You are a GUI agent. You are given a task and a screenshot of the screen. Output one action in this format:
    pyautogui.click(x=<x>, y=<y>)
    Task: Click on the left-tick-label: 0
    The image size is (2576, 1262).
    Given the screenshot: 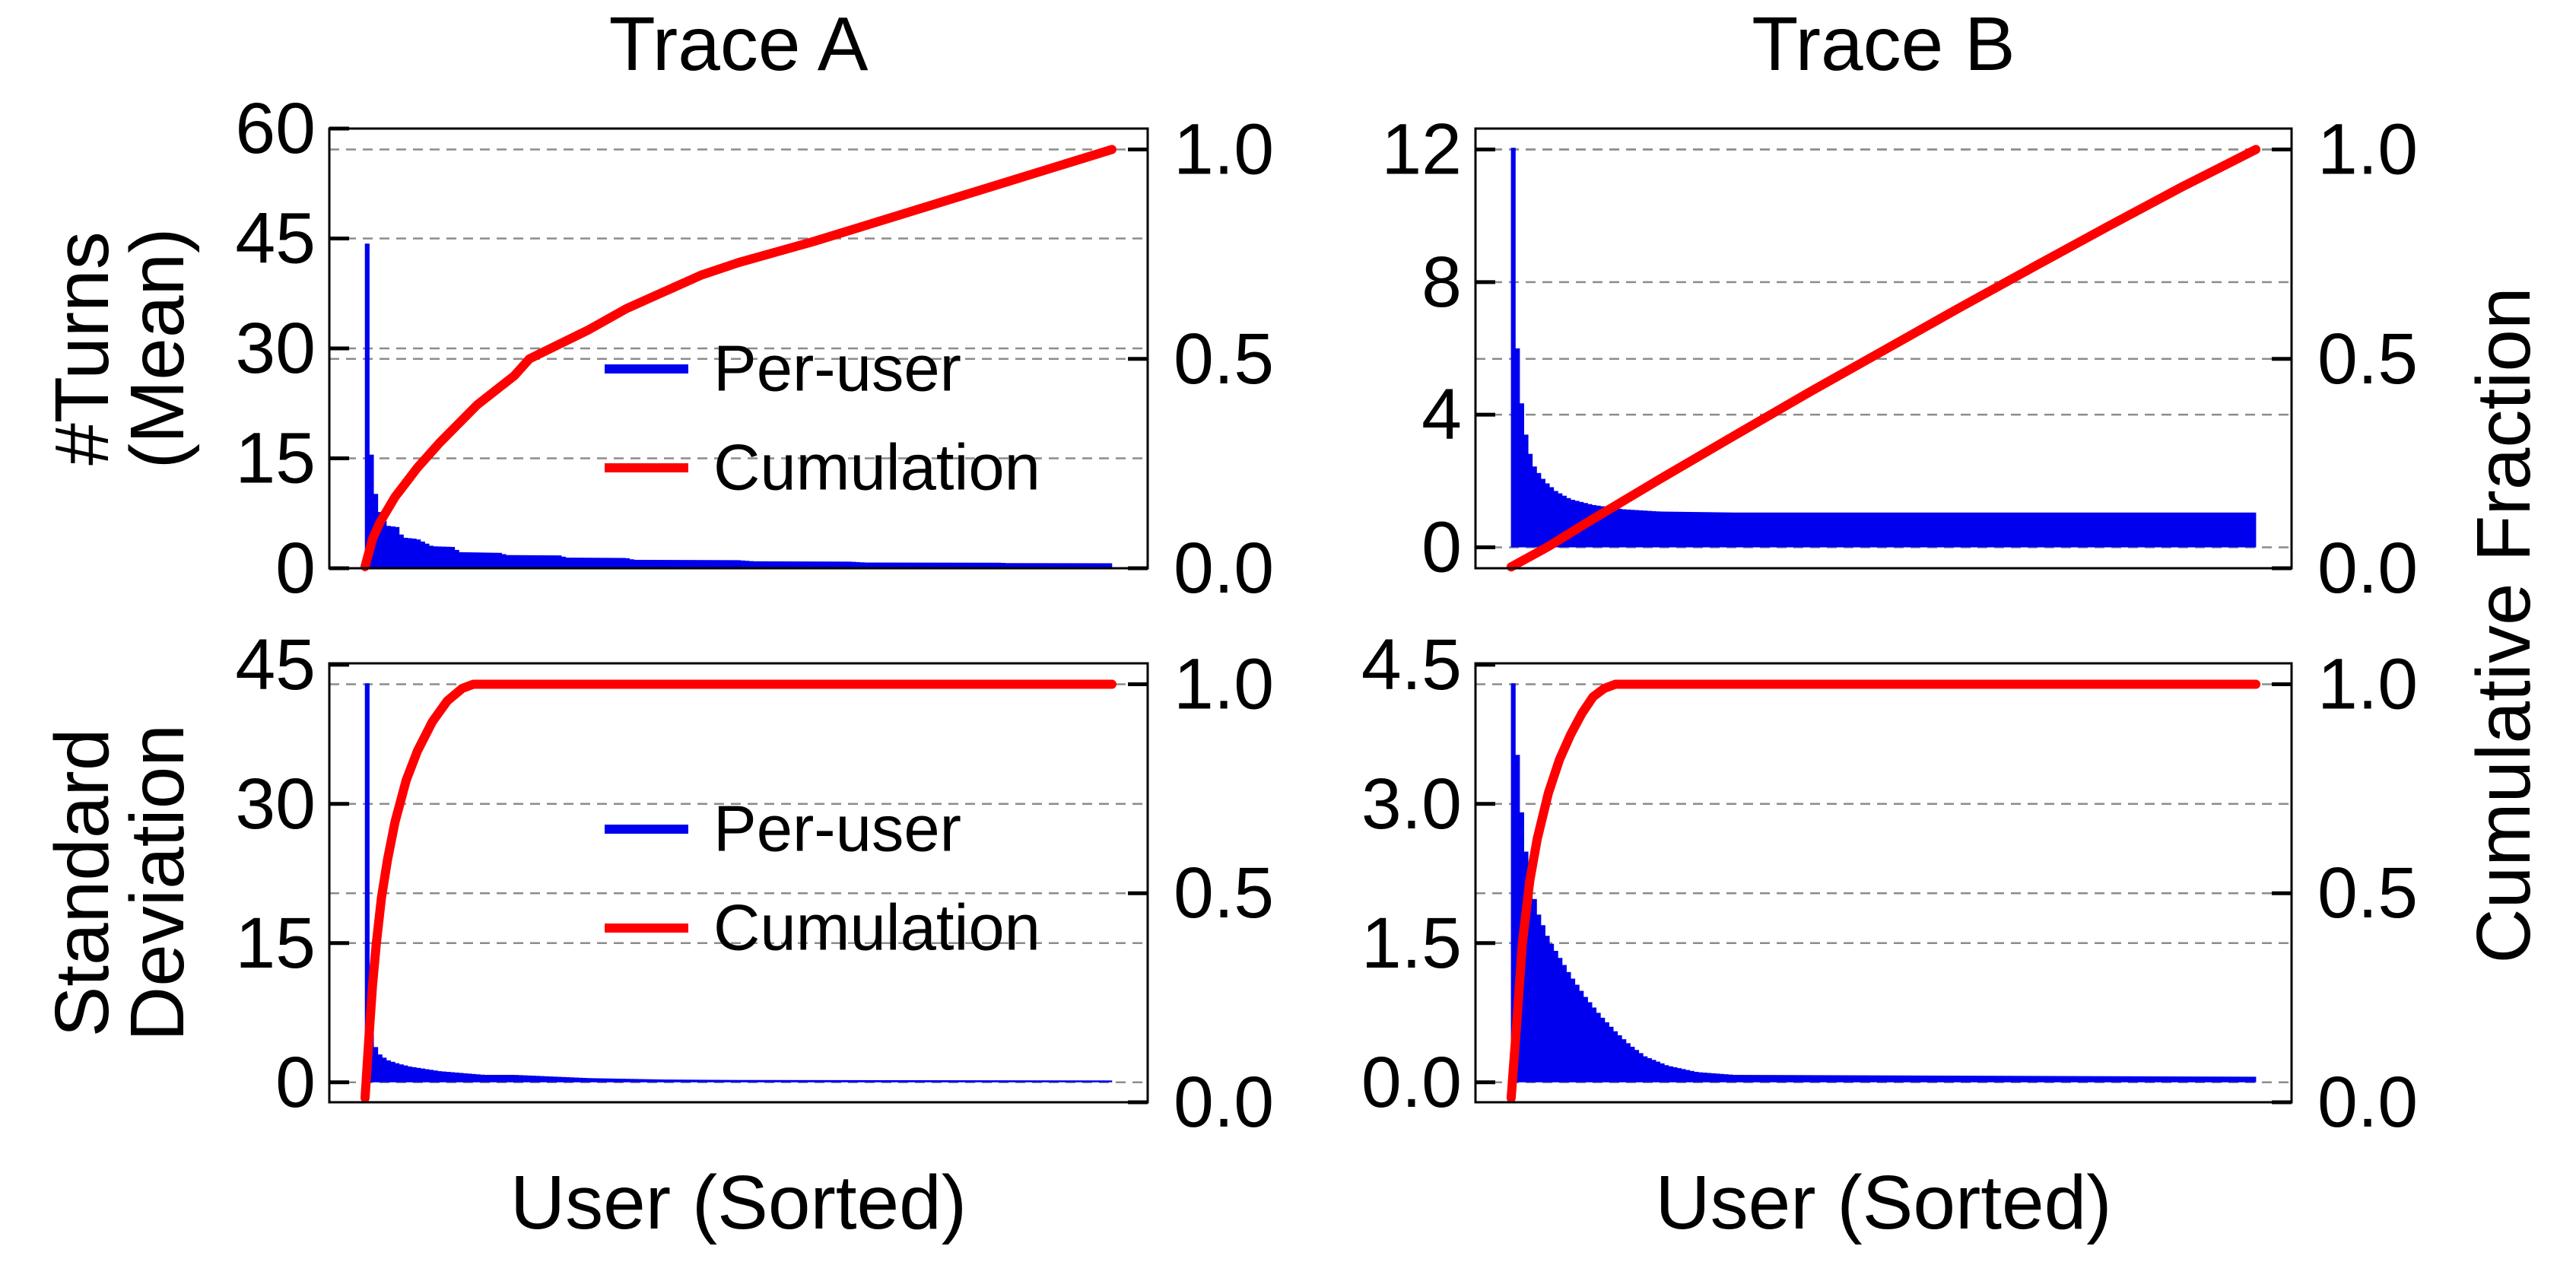 What is the action you would take?
    pyautogui.click(x=295, y=568)
    